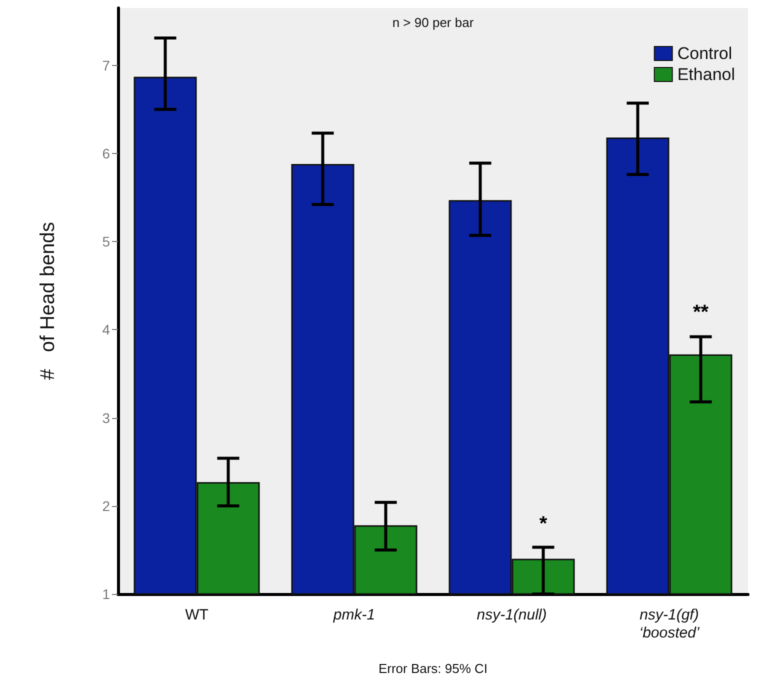  I want to click on x-tick-label: pmk-1, so click(354, 615).